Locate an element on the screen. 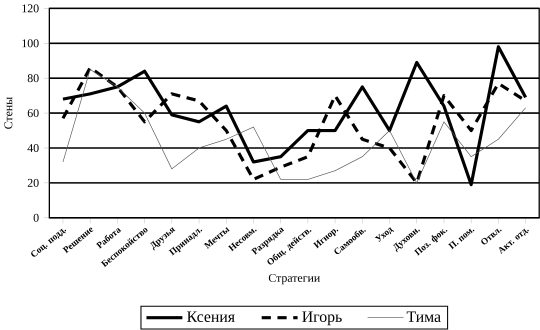  legend-label: Ксения is located at coordinates (211, 317).